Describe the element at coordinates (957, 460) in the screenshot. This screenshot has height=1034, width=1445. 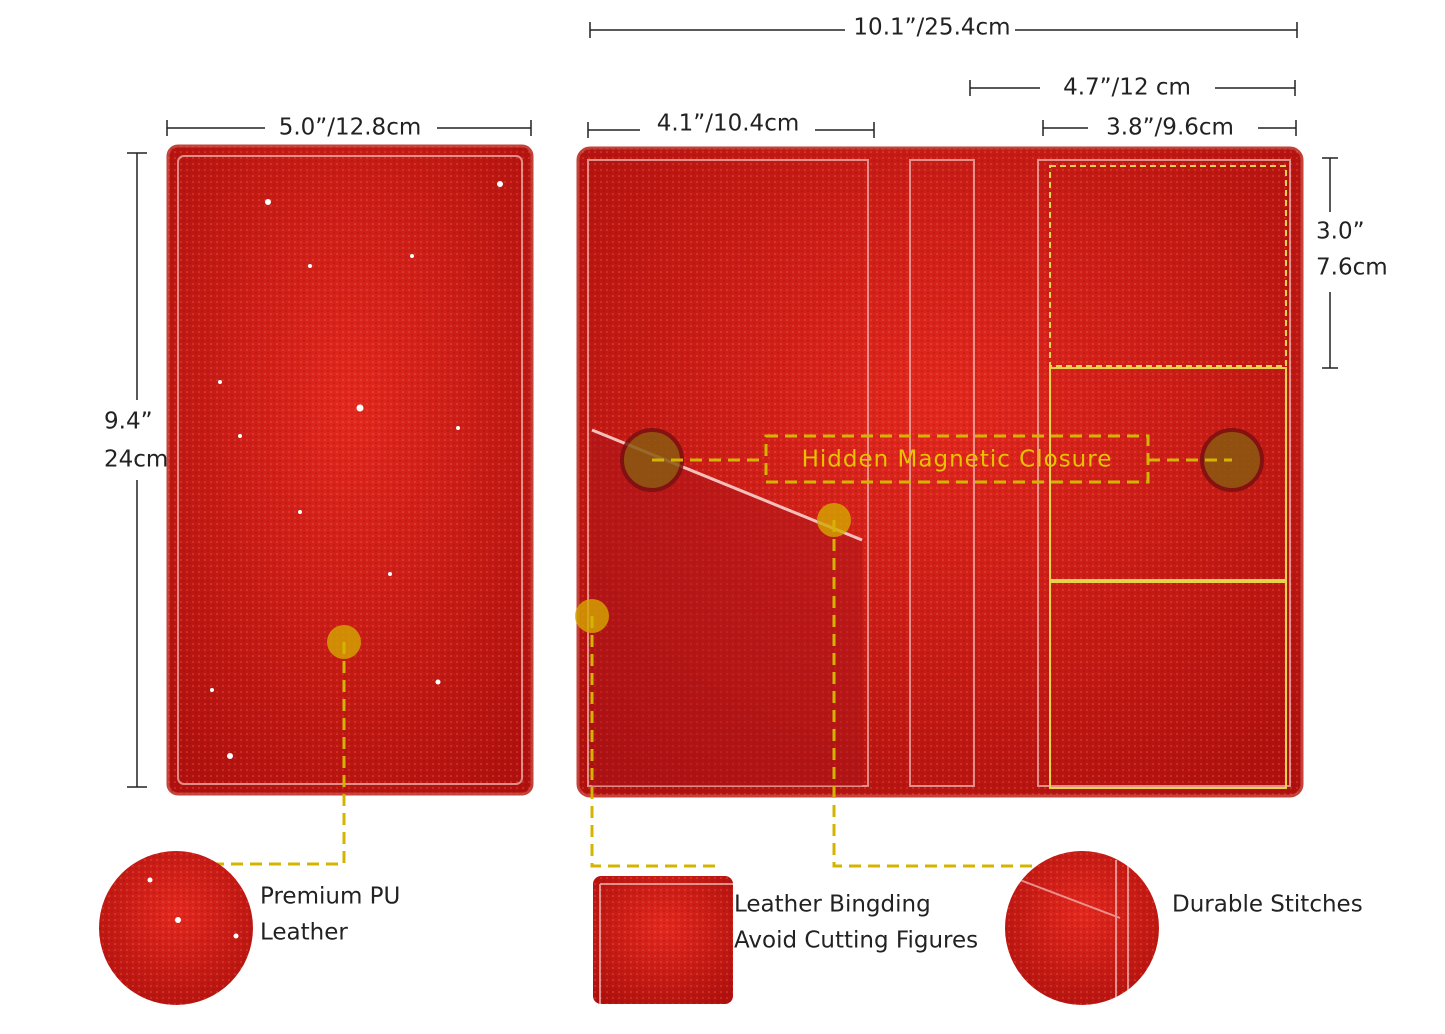
I see `closure-label: Hidden Magnetic Closure` at that location.